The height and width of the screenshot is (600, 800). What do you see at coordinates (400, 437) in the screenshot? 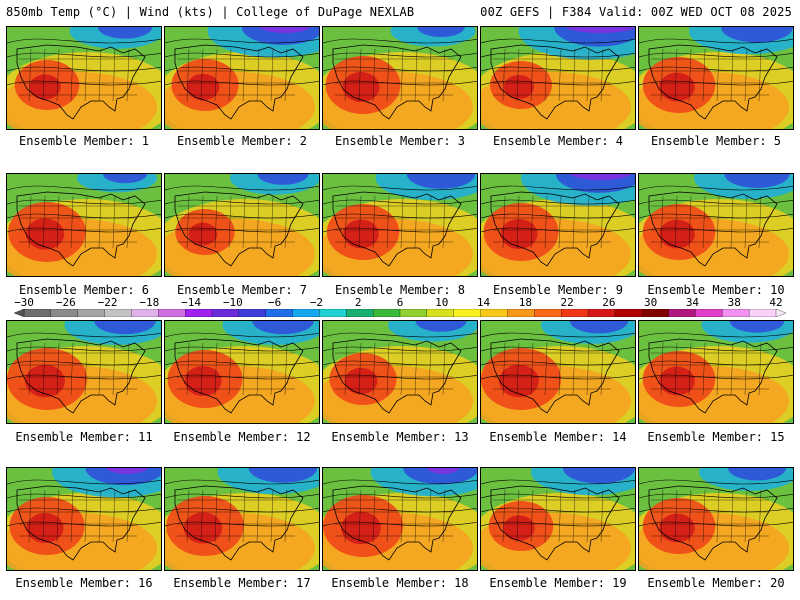
I see `ensemble-member-caption: Ensemble Member: 13` at bounding box center [400, 437].